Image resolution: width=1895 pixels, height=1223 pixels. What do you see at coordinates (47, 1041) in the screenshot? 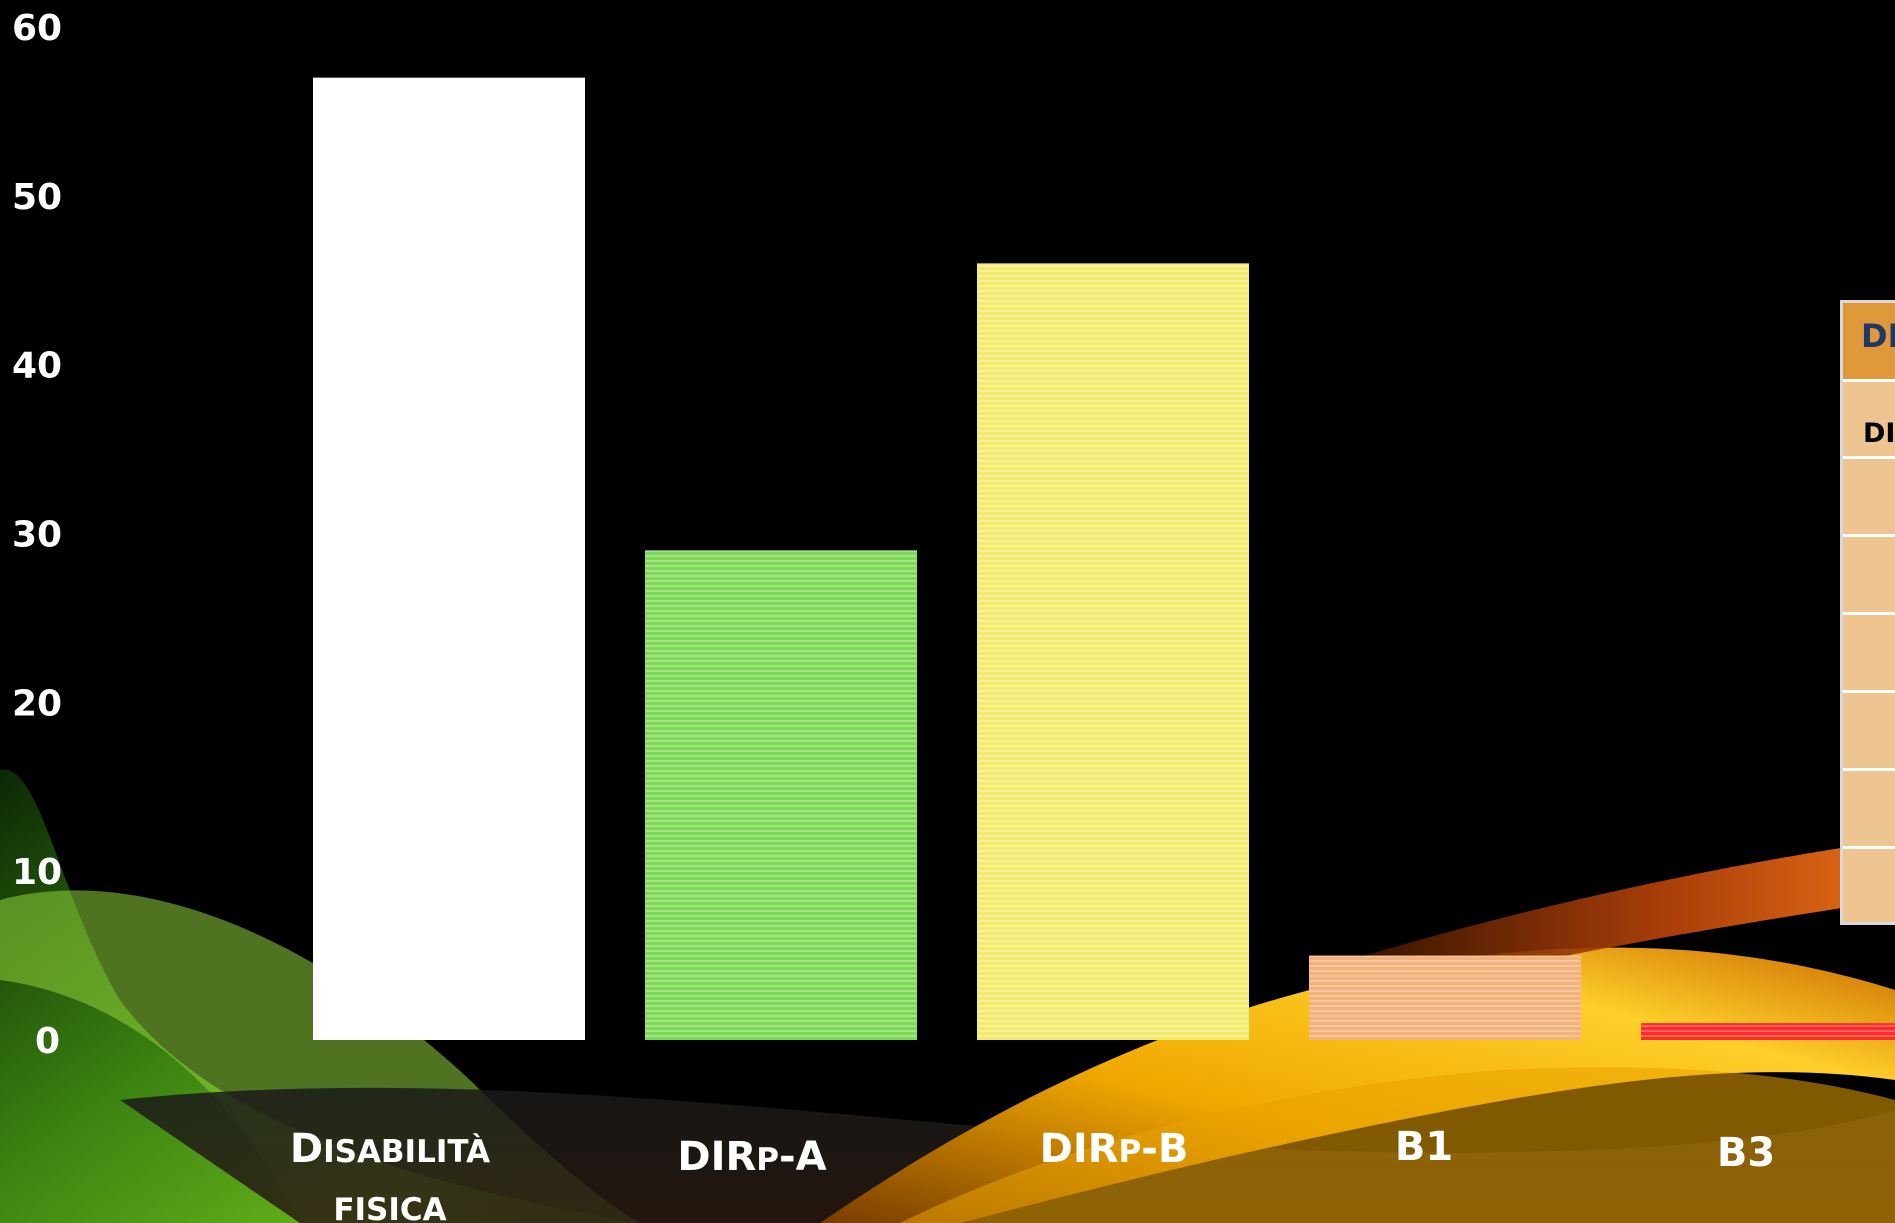
I see `y-tick-label: 0` at bounding box center [47, 1041].